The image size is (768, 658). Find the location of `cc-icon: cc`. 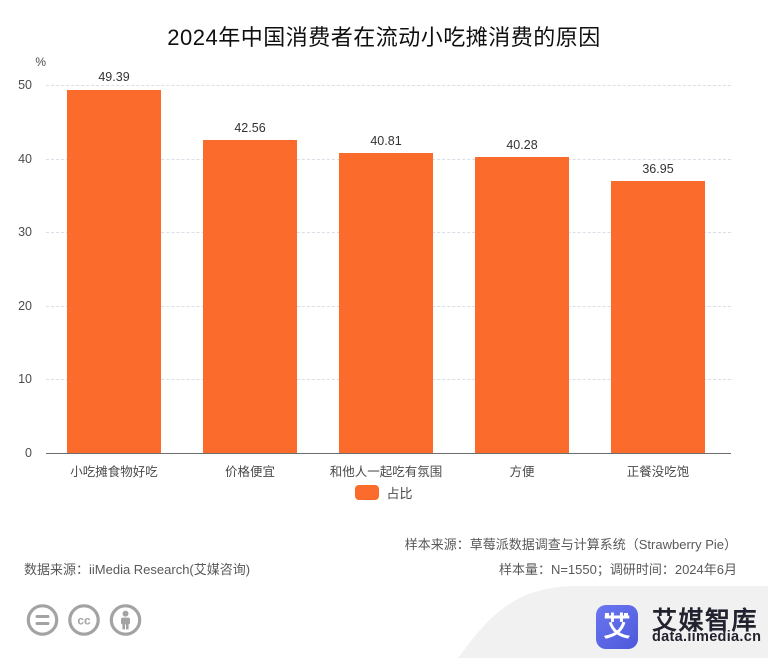

cc-icon: cc is located at coordinates (84, 620).